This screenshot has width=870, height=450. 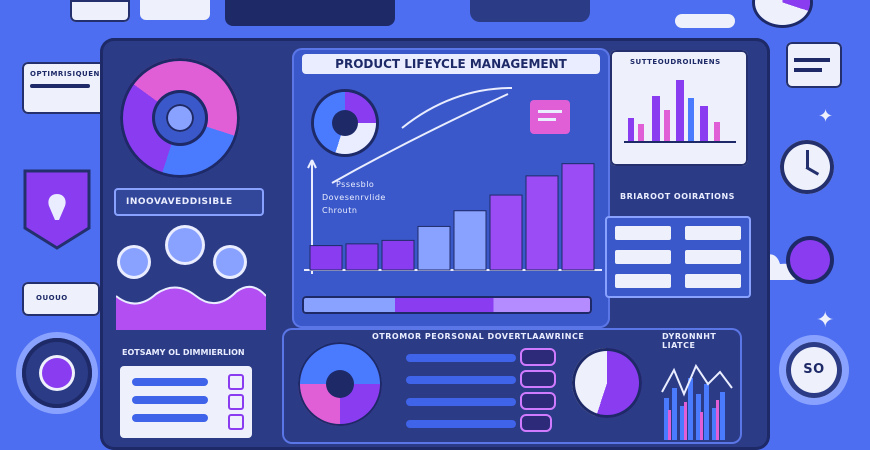 I want to click on left-mid-label-box: INOOVAVEDDISIBLE, so click(x=189, y=202).